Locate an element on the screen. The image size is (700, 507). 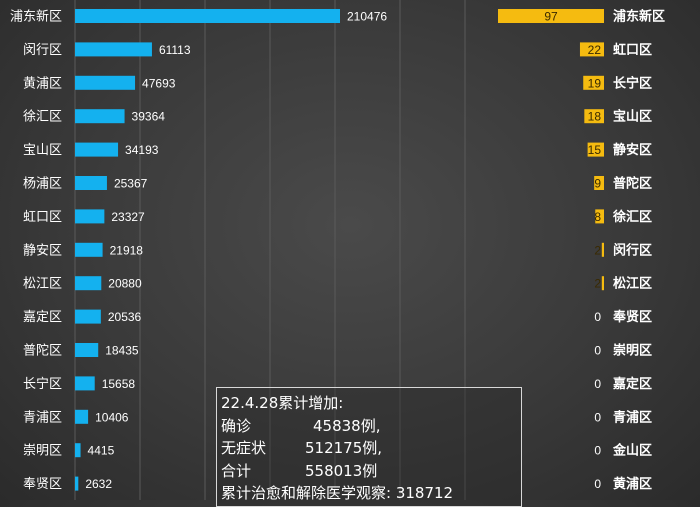
summary-title: 22.4.28累计增加: is located at coordinates (282, 403).